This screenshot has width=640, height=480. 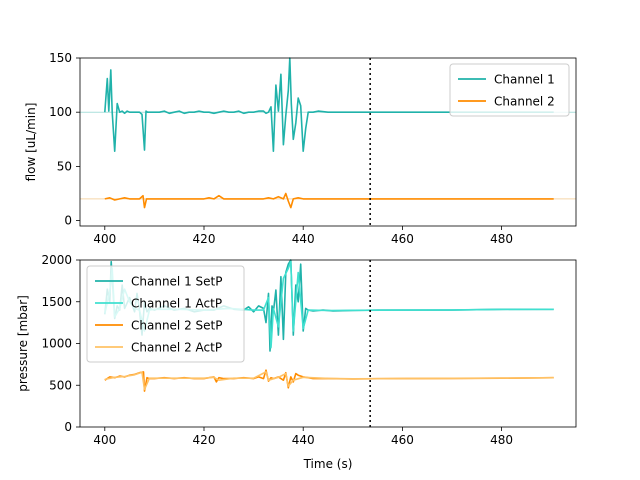 What do you see at coordinates (60, 385) in the screenshot?
I see `pressure-y-tick-label: 500` at bounding box center [60, 385].